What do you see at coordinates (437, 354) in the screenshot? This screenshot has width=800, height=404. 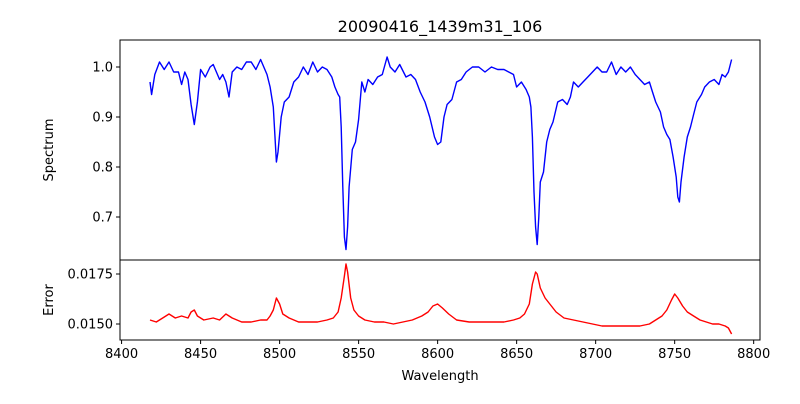 I see `x-tick-label: 8600` at bounding box center [437, 354].